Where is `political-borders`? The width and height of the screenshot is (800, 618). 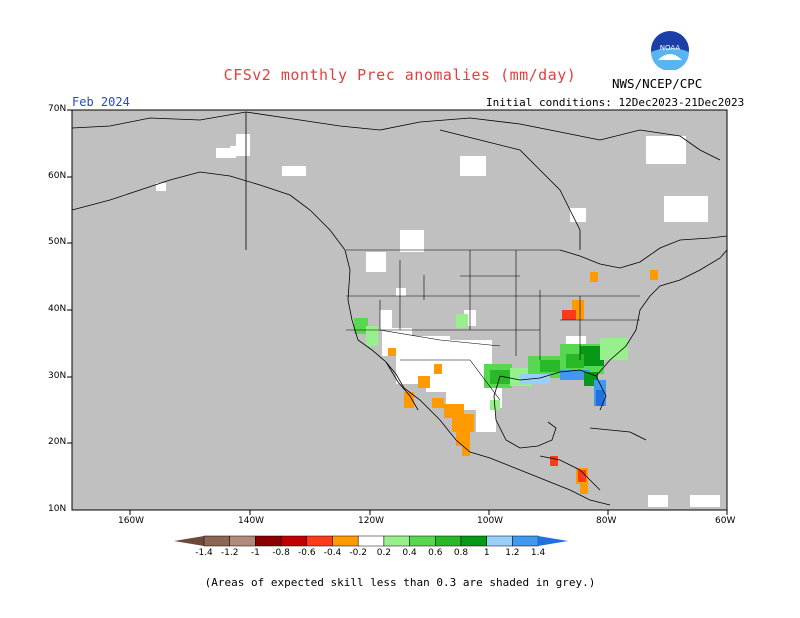 political-borders is located at coordinates (493, 325).